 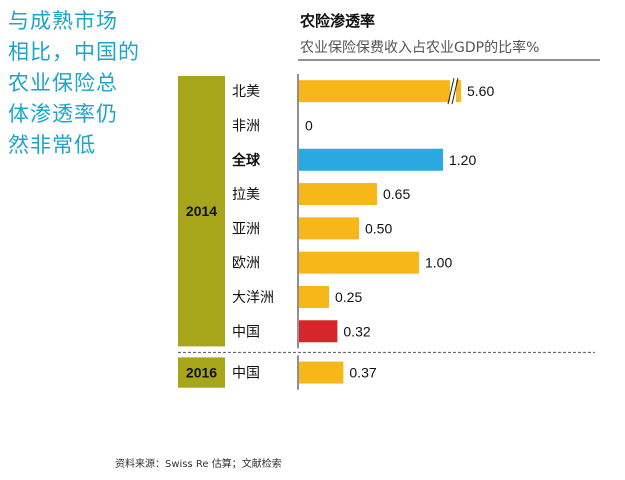 What do you see at coordinates (348, 297) in the screenshot?
I see `row-2014-value-label: 0.25` at bounding box center [348, 297].